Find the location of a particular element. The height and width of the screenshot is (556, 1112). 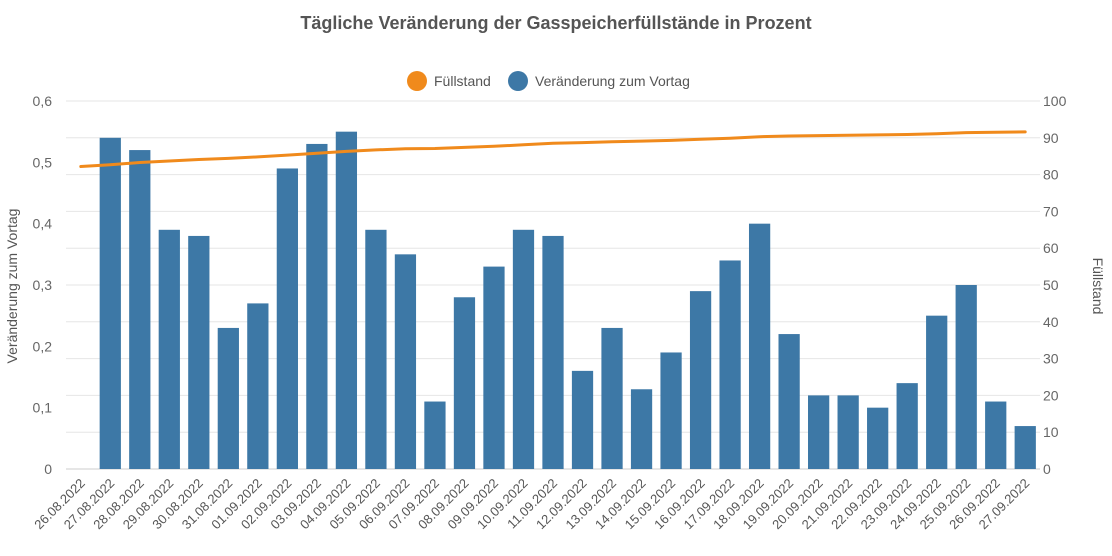

y-left-tick-label: 0,2 is located at coordinates (43, 346).